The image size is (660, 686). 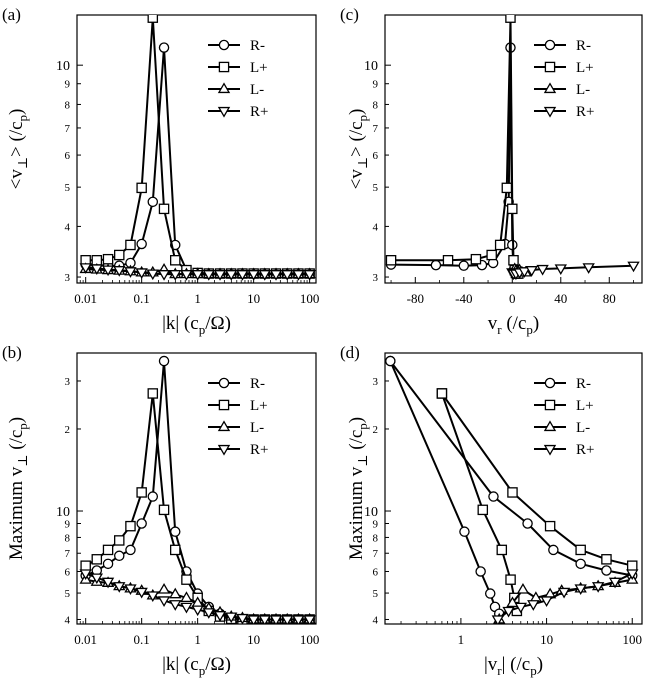 I want to click on plot-frame, so click(x=196, y=149).